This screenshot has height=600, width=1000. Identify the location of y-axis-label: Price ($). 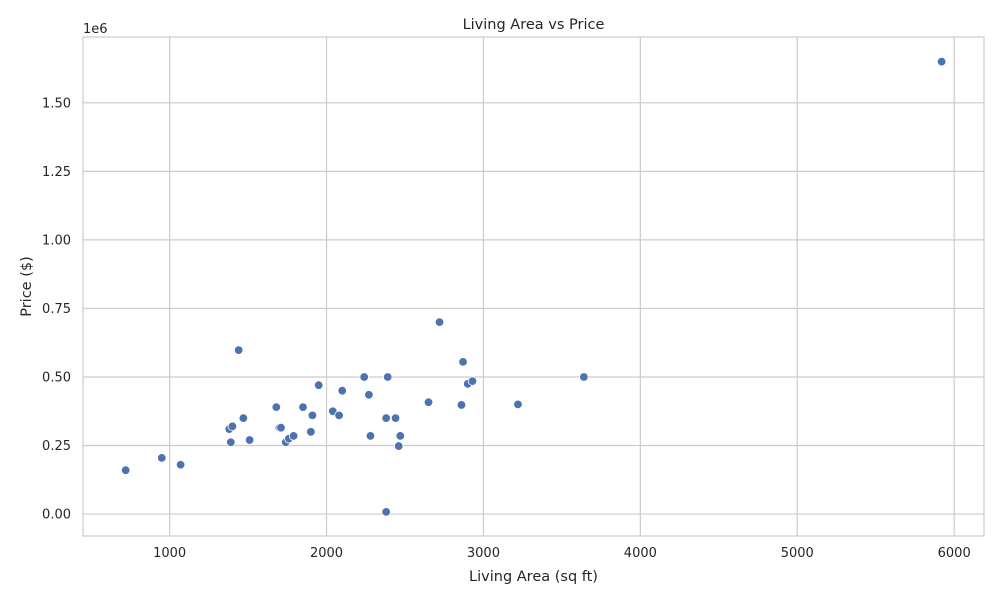
(27, 286).